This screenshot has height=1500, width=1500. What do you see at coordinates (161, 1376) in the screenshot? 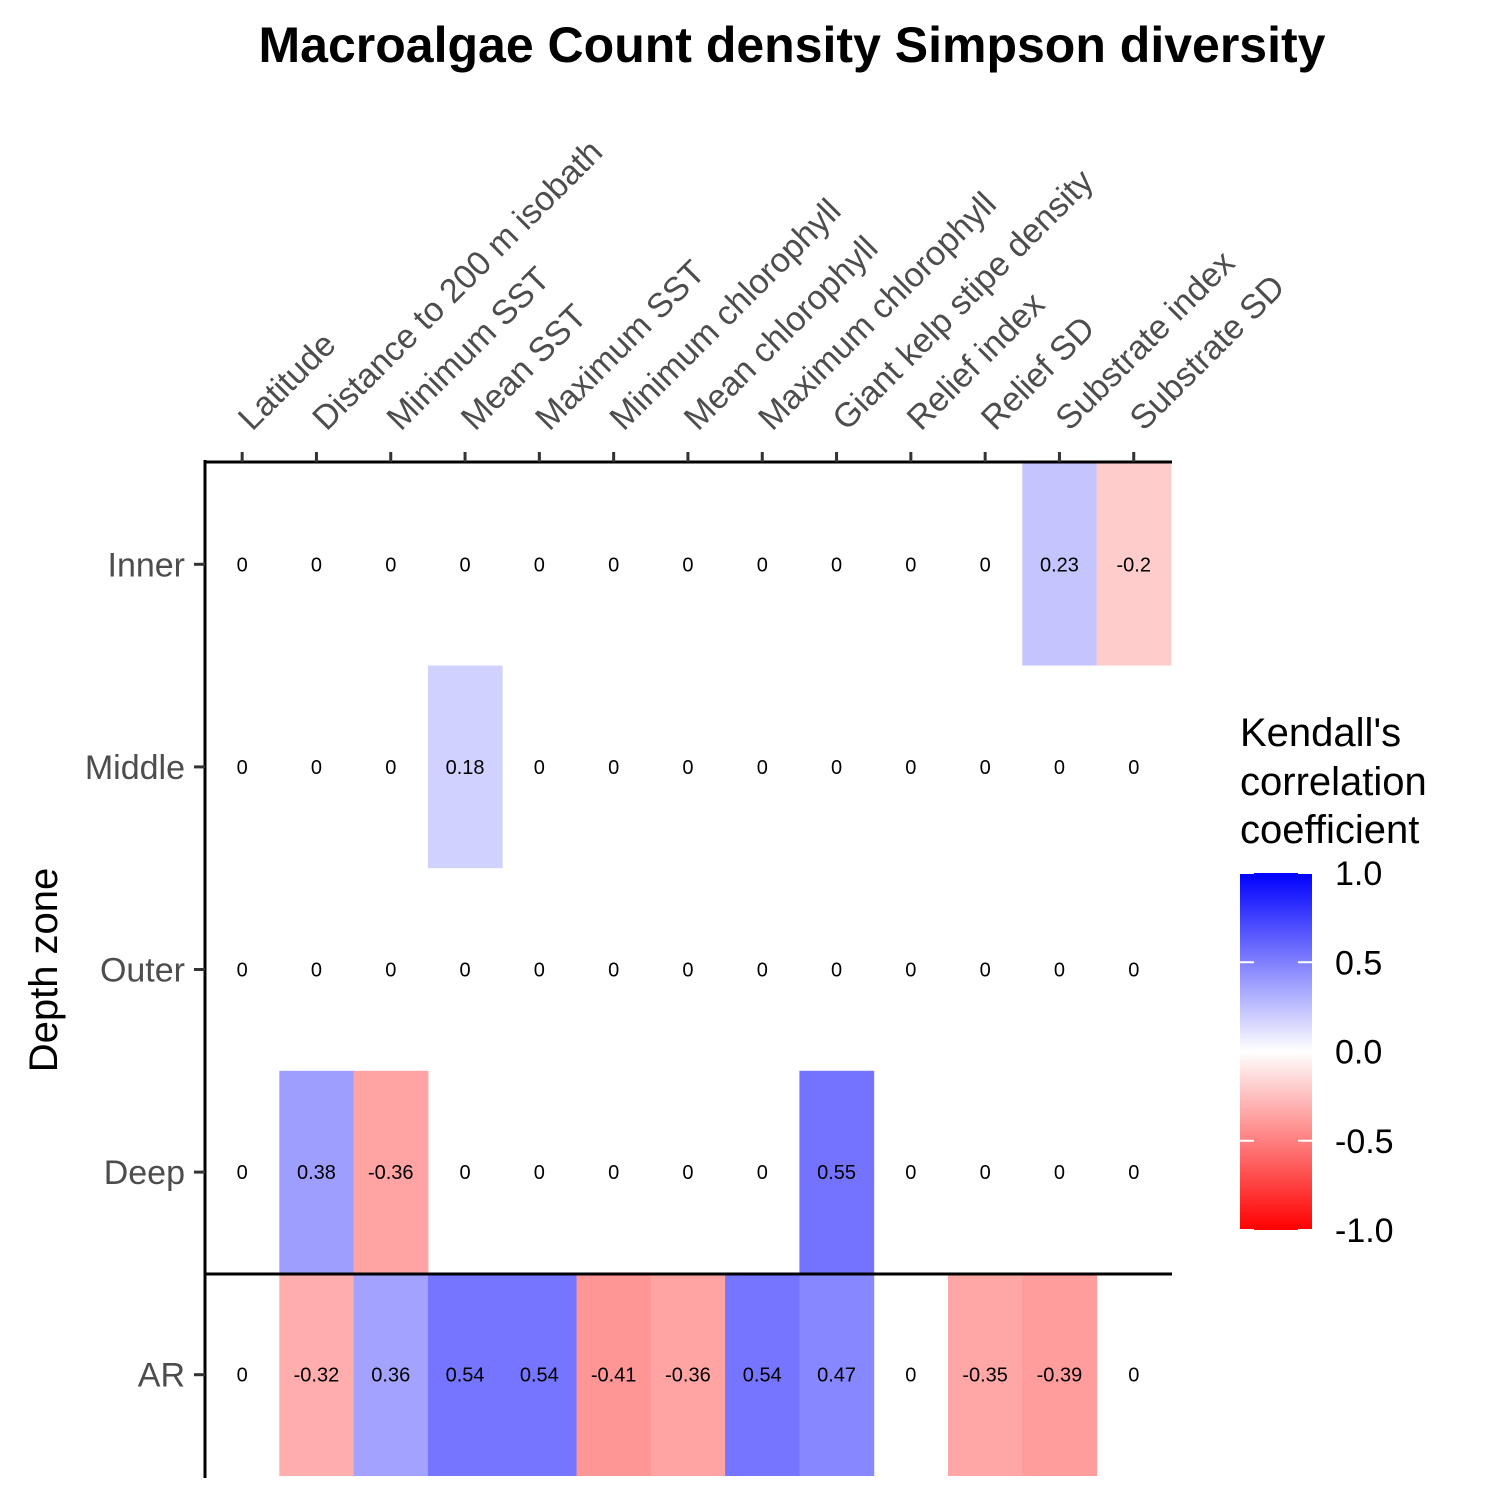
I see `y-tick-label: AR` at bounding box center [161, 1376].